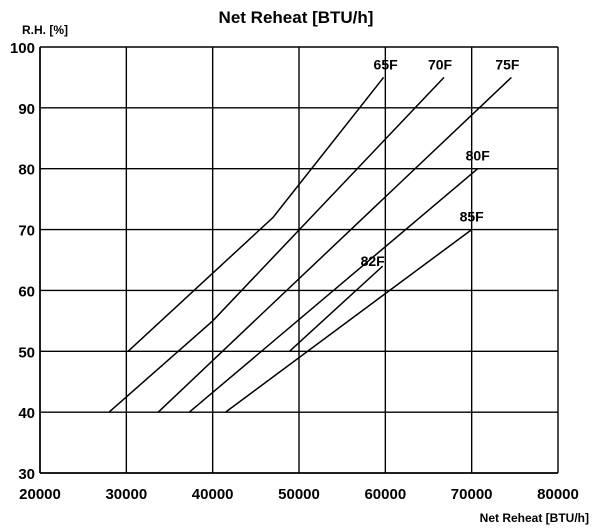  What do you see at coordinates (296, 17) in the screenshot?
I see `chart-title: Net Reheat [BTU/h]` at bounding box center [296, 17].